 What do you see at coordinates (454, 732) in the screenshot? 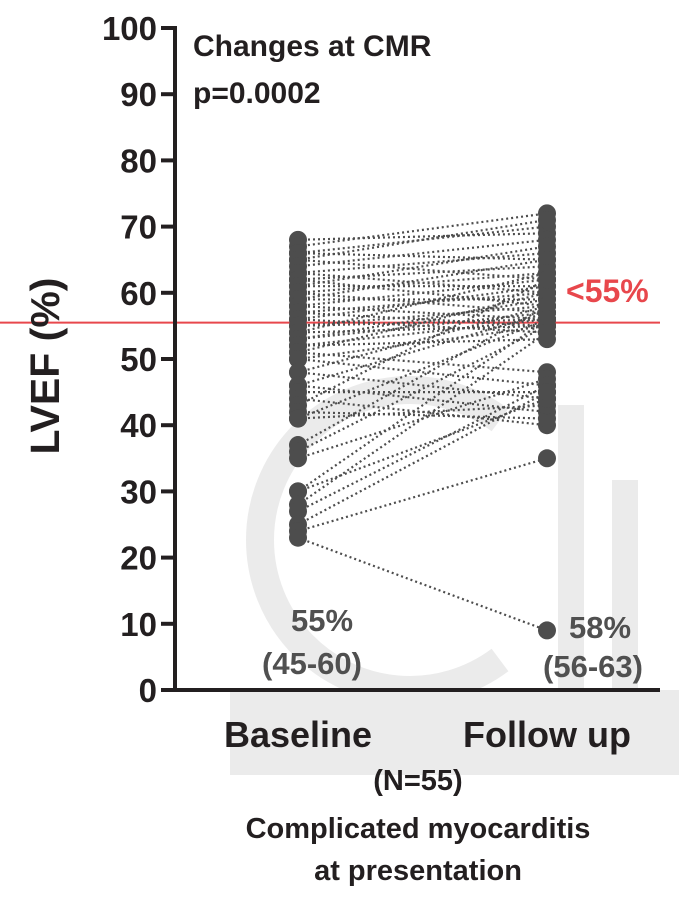
I see `watermark-band` at bounding box center [454, 732].